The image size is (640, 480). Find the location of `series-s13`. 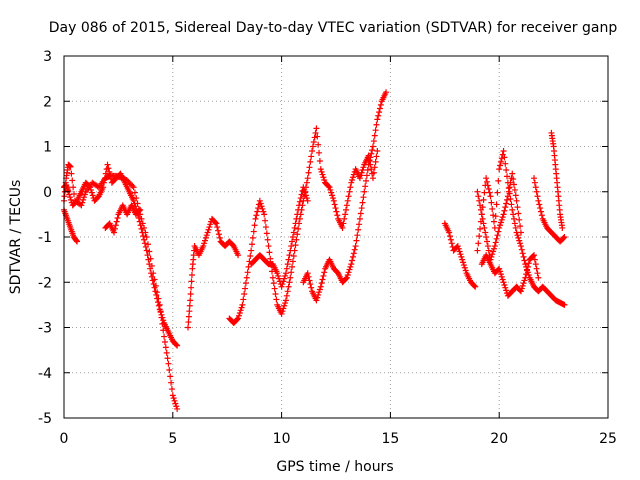

series-s13 is located at coordinates (499, 216).